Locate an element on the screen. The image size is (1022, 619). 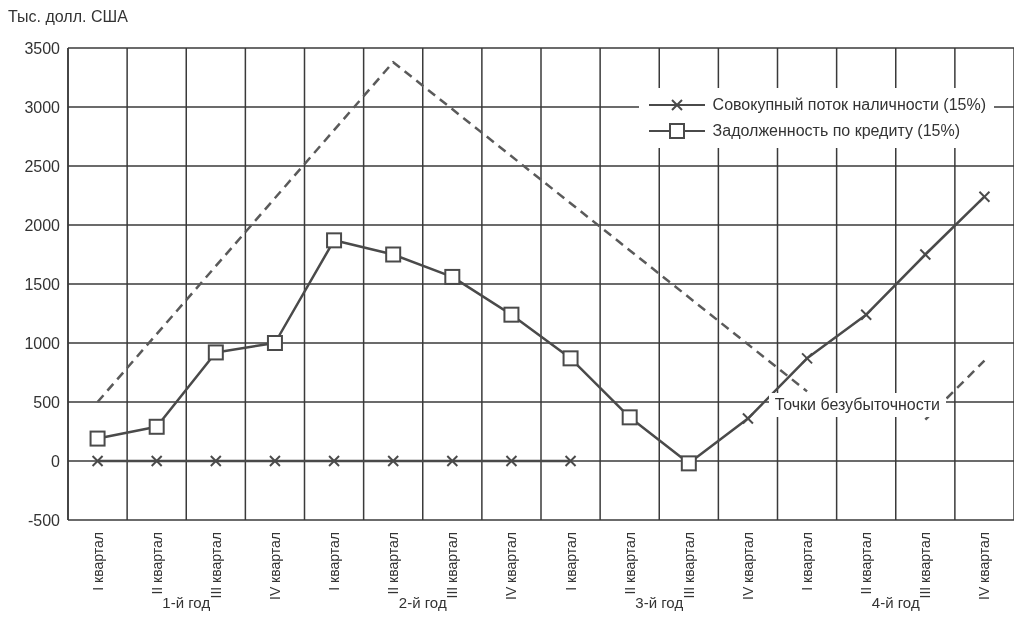
y-tick-label: 3500 is located at coordinates (42, 48).